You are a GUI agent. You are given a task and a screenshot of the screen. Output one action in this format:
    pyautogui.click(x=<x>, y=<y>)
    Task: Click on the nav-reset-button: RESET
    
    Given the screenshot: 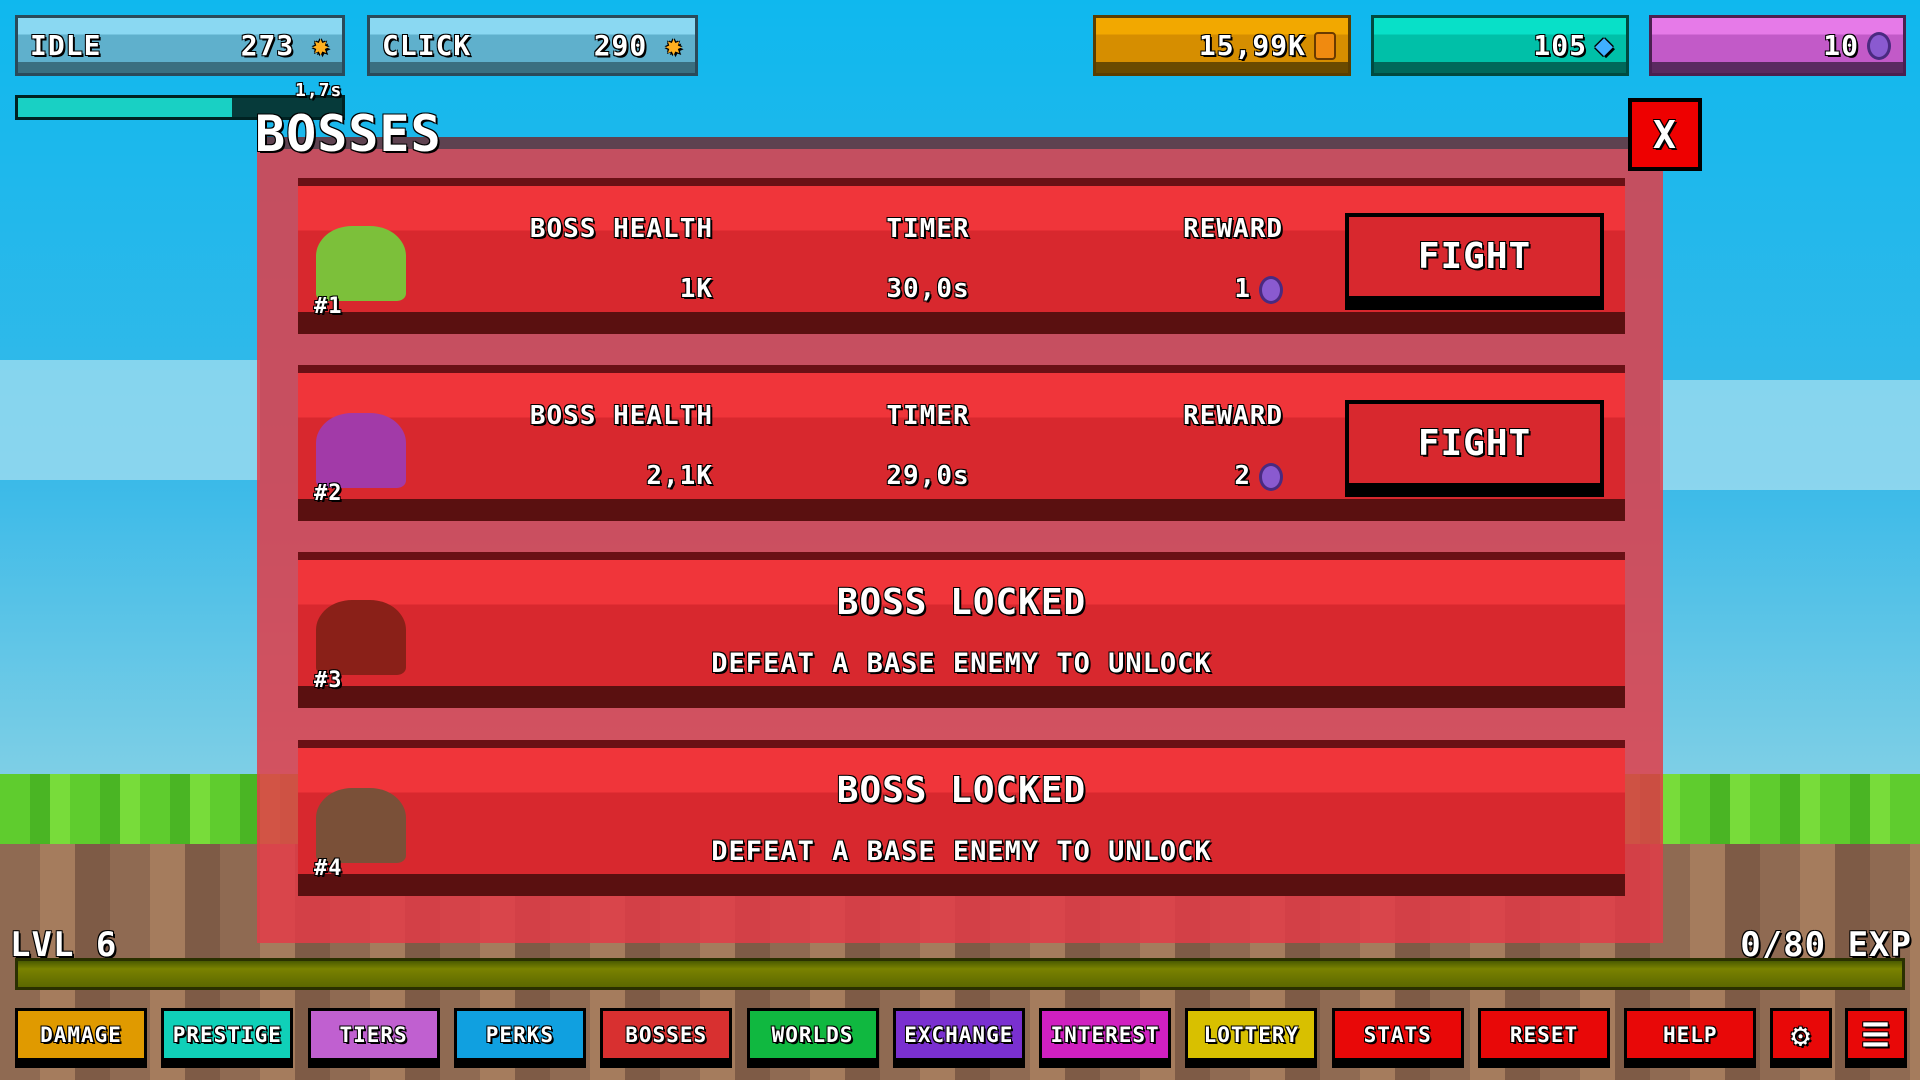 What is the action you would take?
    pyautogui.click(x=1544, y=1038)
    